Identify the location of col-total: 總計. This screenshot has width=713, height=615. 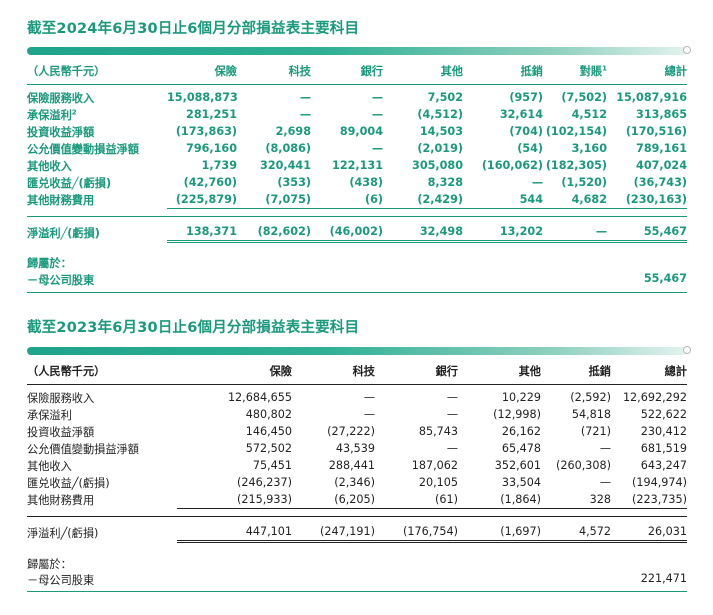
(675, 371).